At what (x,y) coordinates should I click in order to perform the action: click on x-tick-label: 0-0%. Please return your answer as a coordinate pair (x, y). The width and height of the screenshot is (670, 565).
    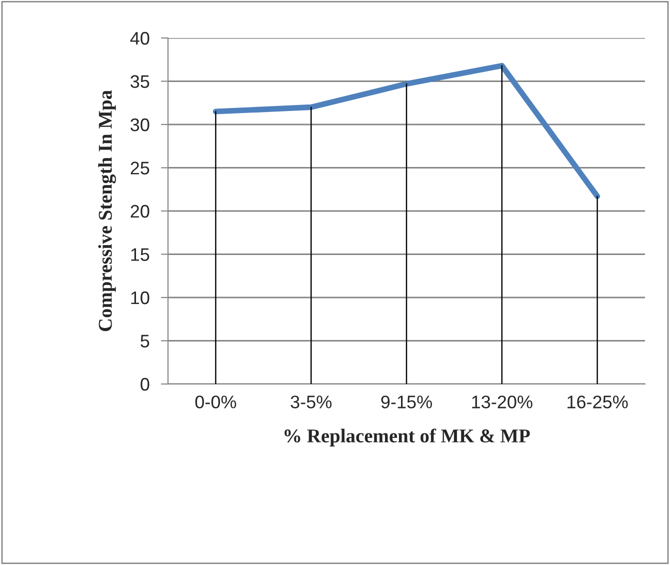
    Looking at the image, I should click on (215, 402).